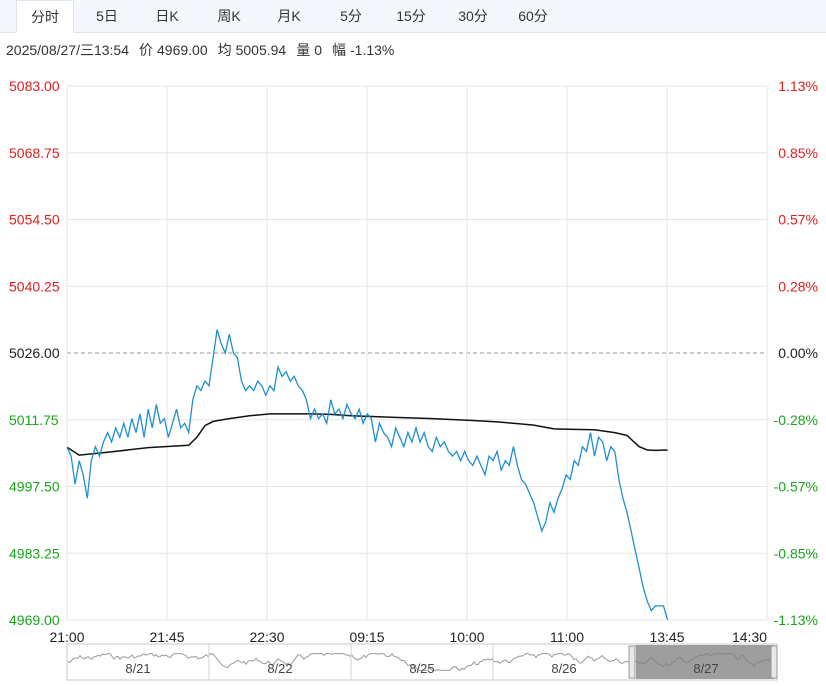  I want to click on navigator-right-handle, so click(774, 662).